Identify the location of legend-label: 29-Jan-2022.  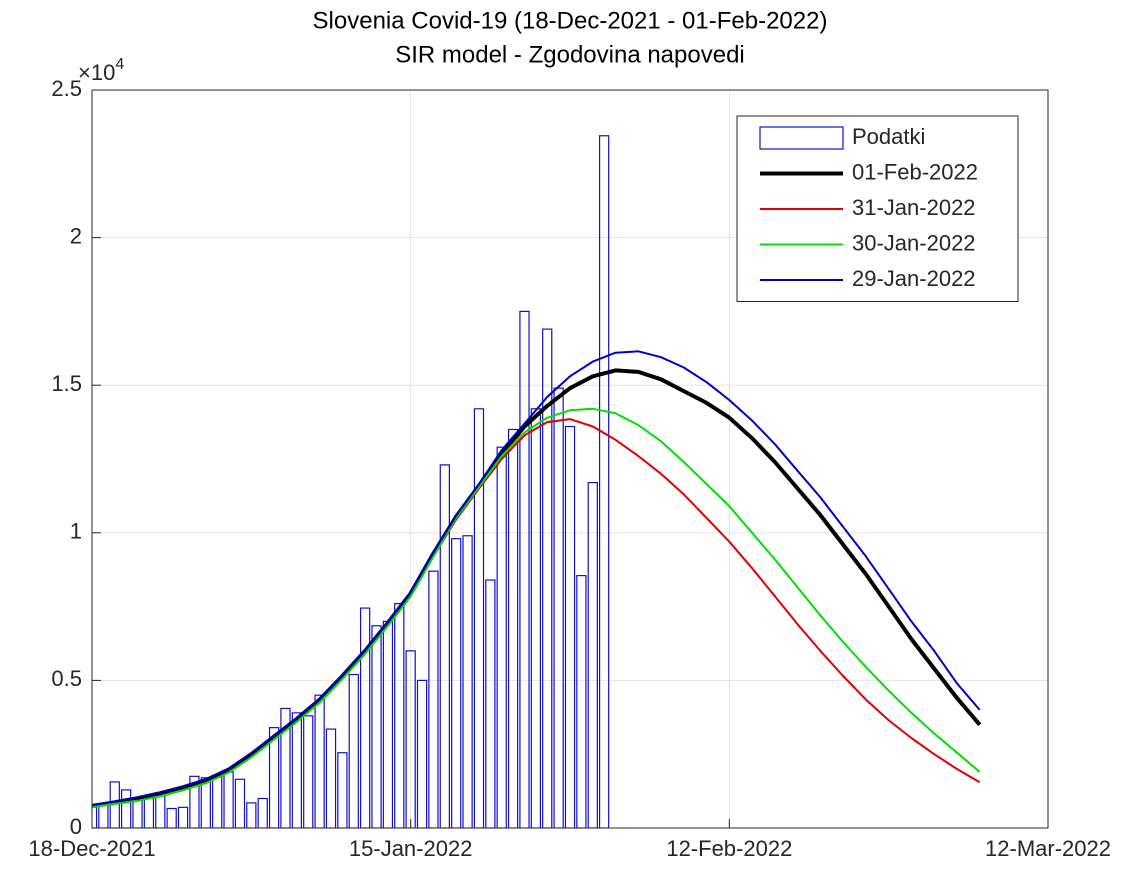
(914, 278).